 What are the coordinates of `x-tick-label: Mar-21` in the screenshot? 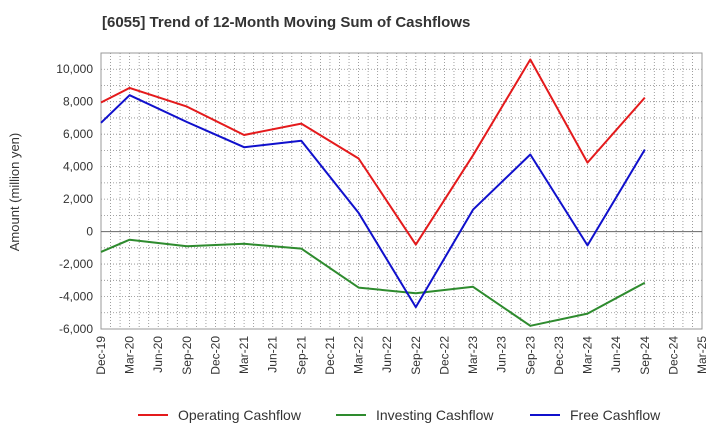 It's located at (244, 355).